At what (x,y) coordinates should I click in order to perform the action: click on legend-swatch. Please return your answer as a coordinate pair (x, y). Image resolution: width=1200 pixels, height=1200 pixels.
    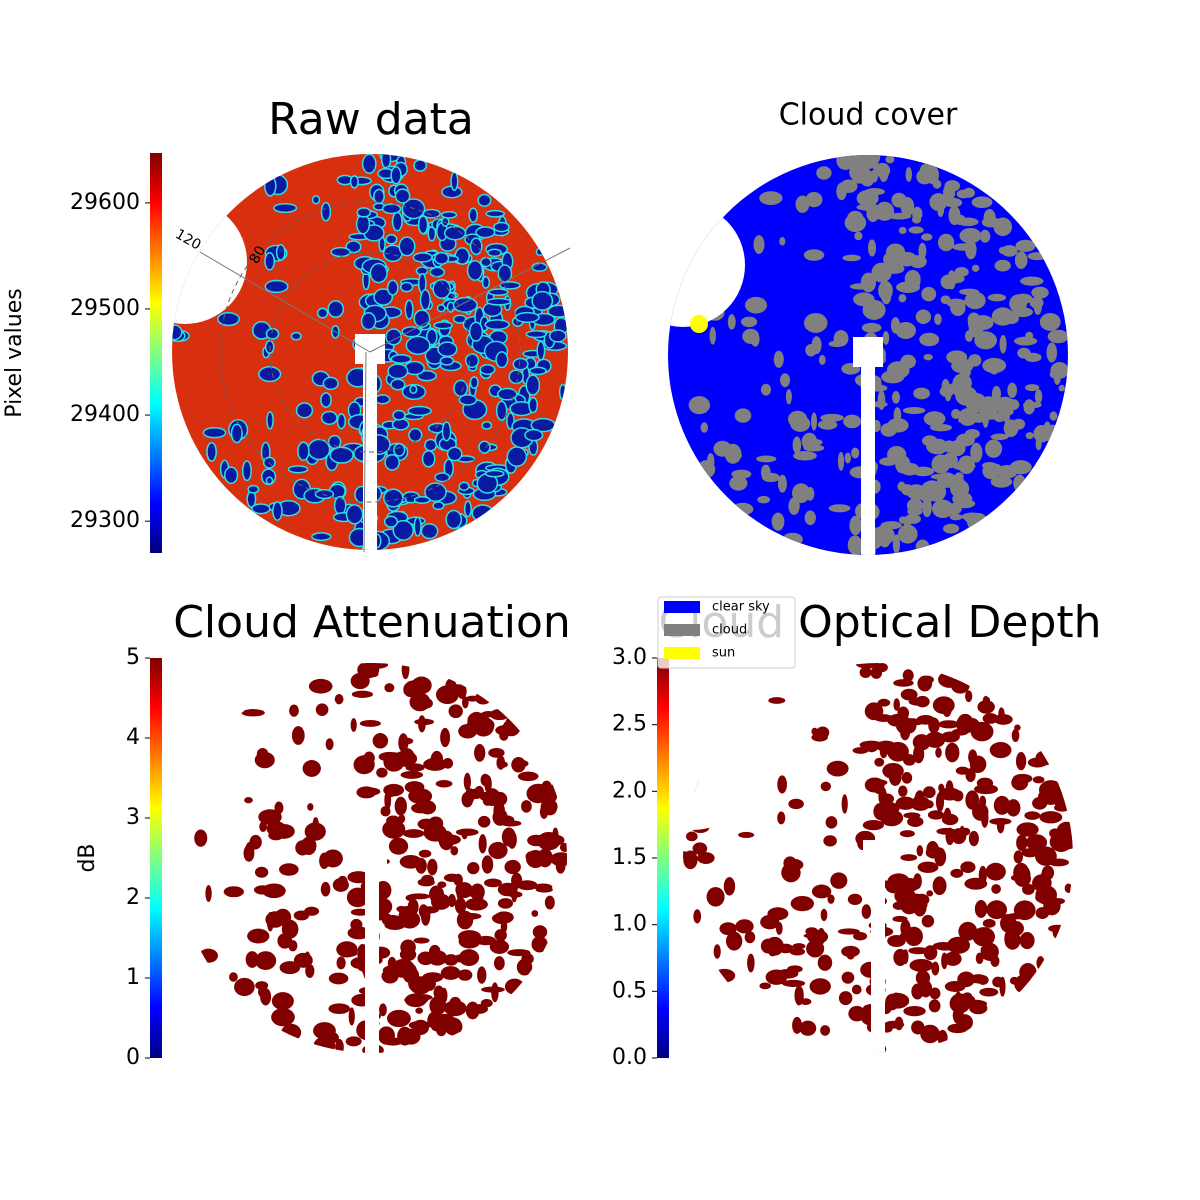
    Looking at the image, I should click on (682, 630).